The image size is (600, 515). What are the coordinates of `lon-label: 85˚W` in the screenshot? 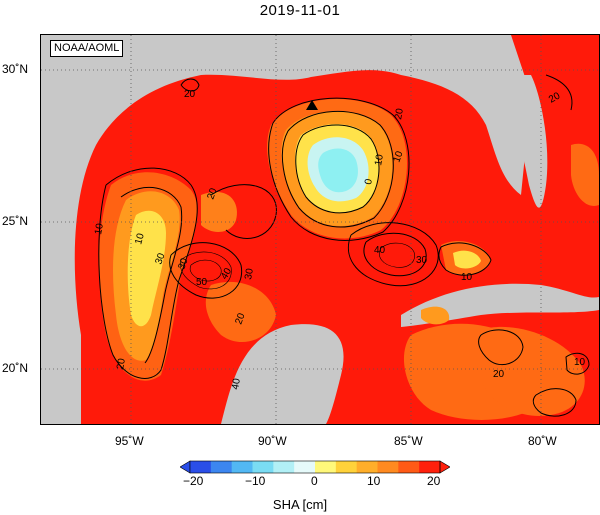 It's located at (408, 441).